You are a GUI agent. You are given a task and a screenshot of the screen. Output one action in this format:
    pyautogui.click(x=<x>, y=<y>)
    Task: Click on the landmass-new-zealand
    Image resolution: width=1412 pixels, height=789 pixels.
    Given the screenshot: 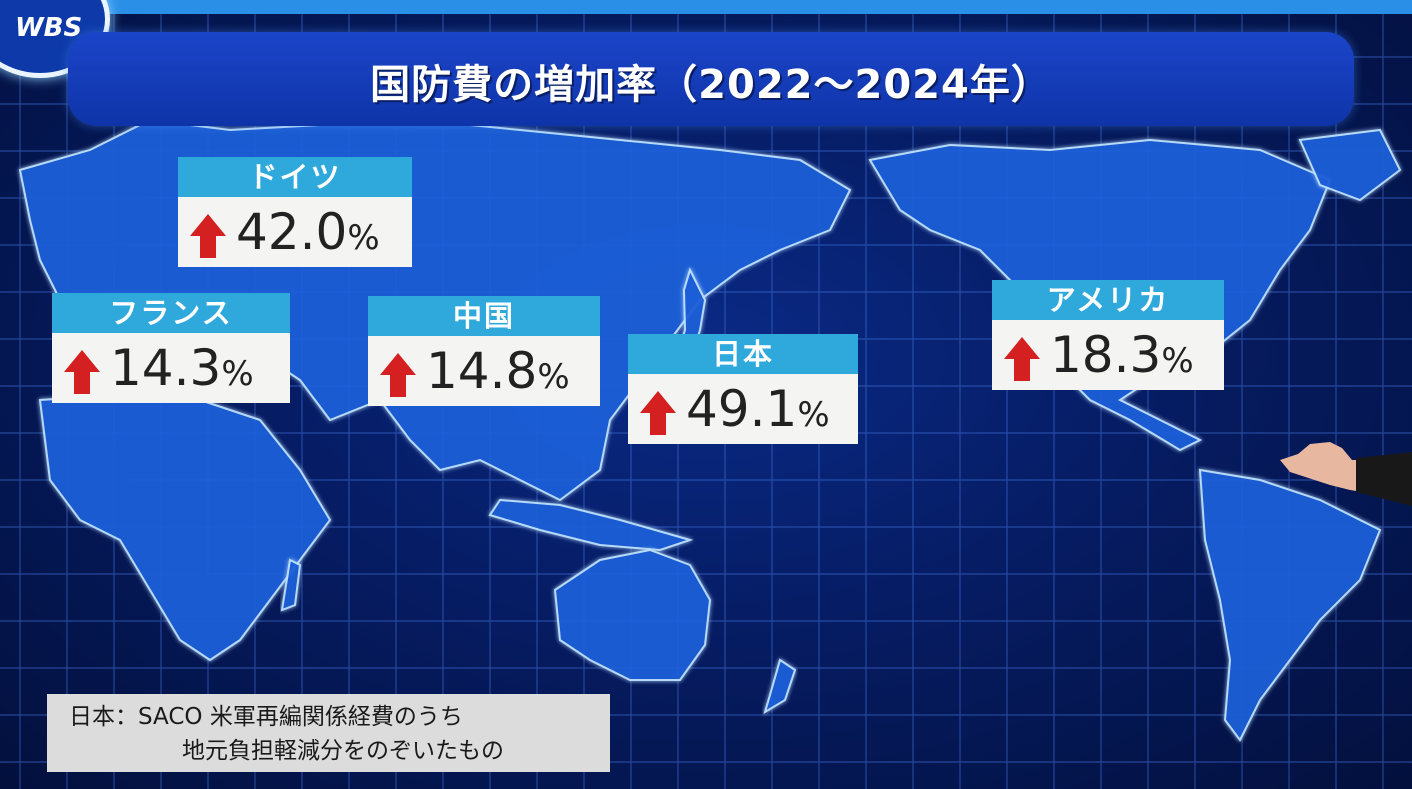 What is the action you would take?
    pyautogui.click(x=780, y=686)
    